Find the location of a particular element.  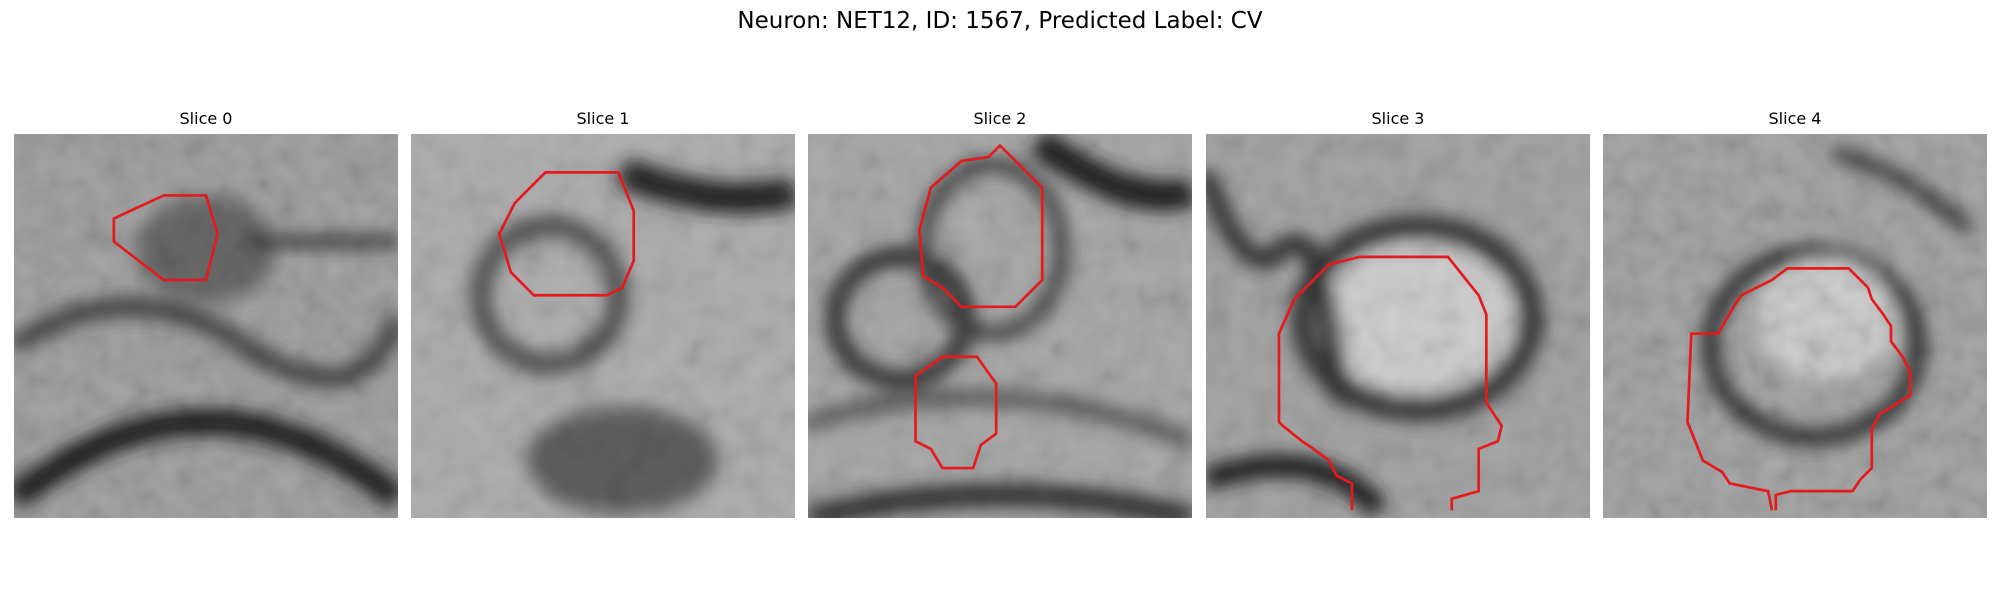

slice-panel-4: Slice 4 is located at coordinates (1795, 313).